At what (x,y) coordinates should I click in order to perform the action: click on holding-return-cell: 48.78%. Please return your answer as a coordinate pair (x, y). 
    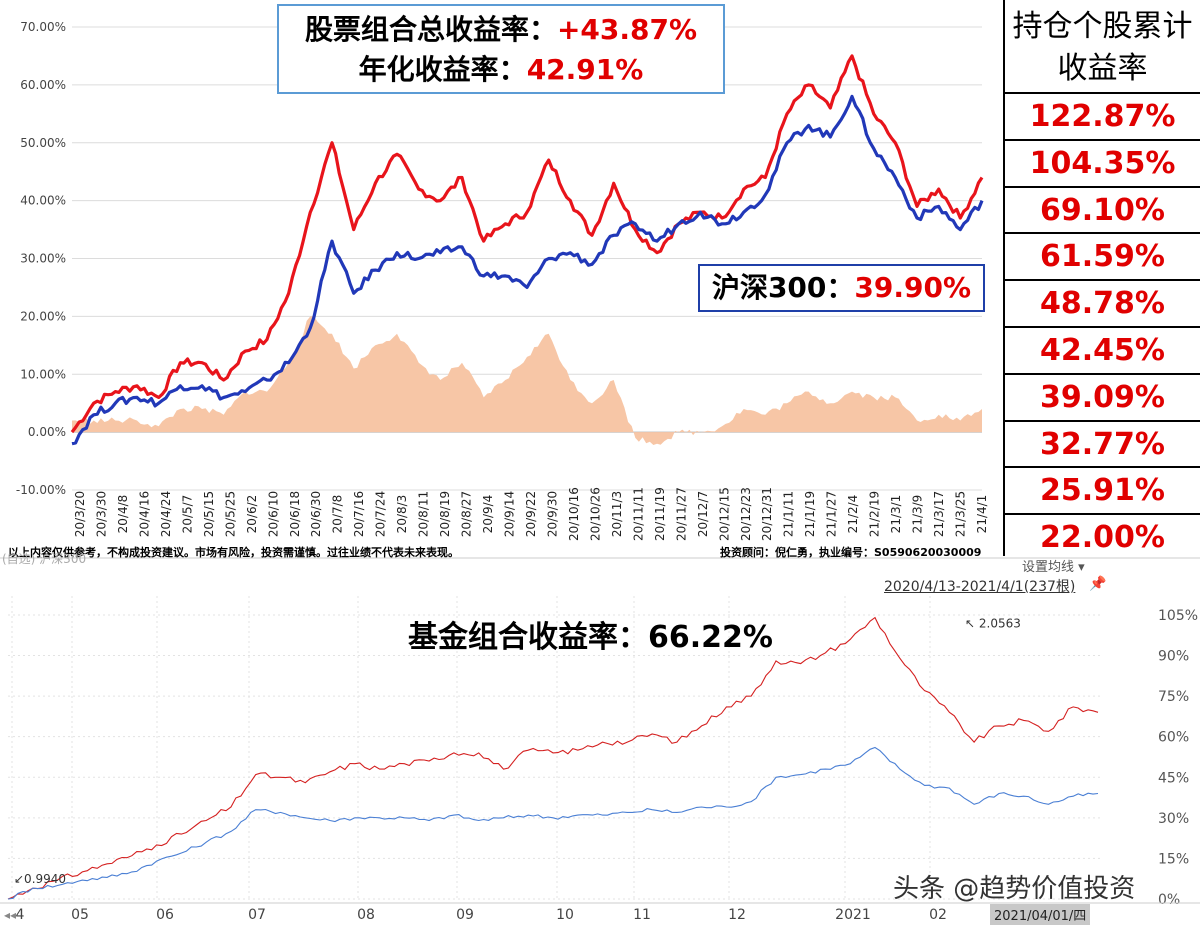
    Looking at the image, I should click on (1102, 304).